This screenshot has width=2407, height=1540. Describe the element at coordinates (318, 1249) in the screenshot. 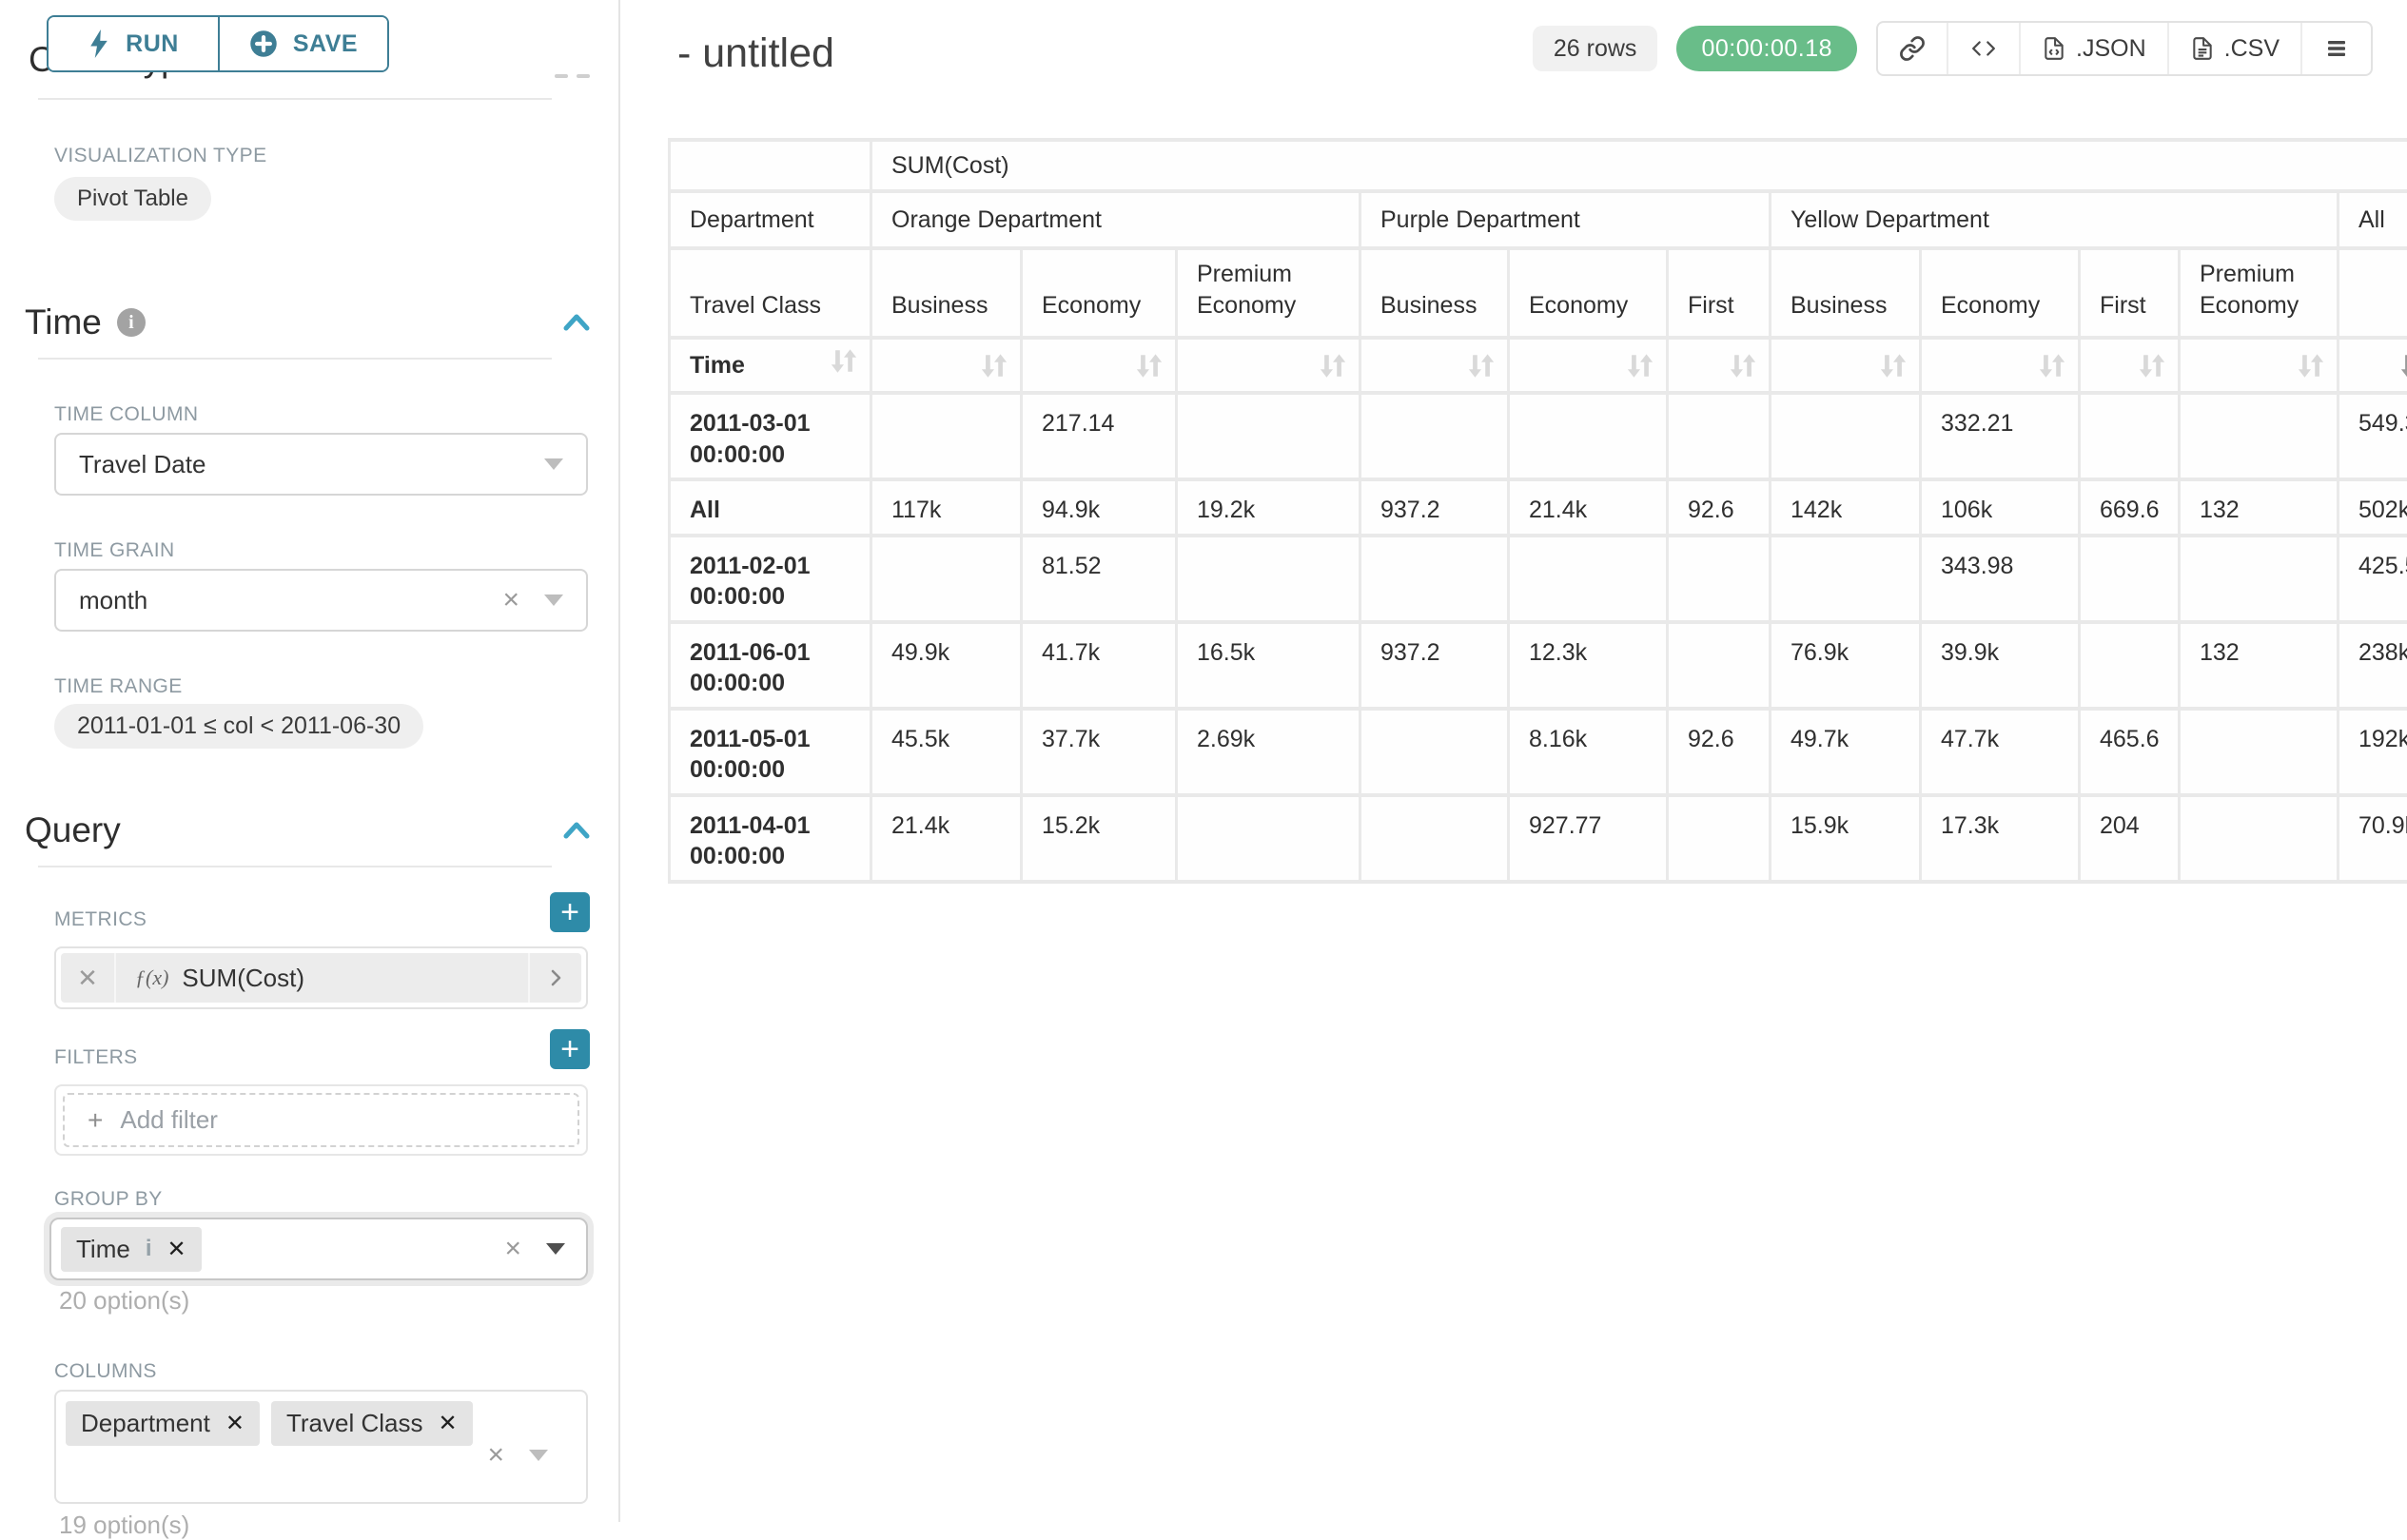

I see `group-by-select: Time i ✕ ×` at that location.